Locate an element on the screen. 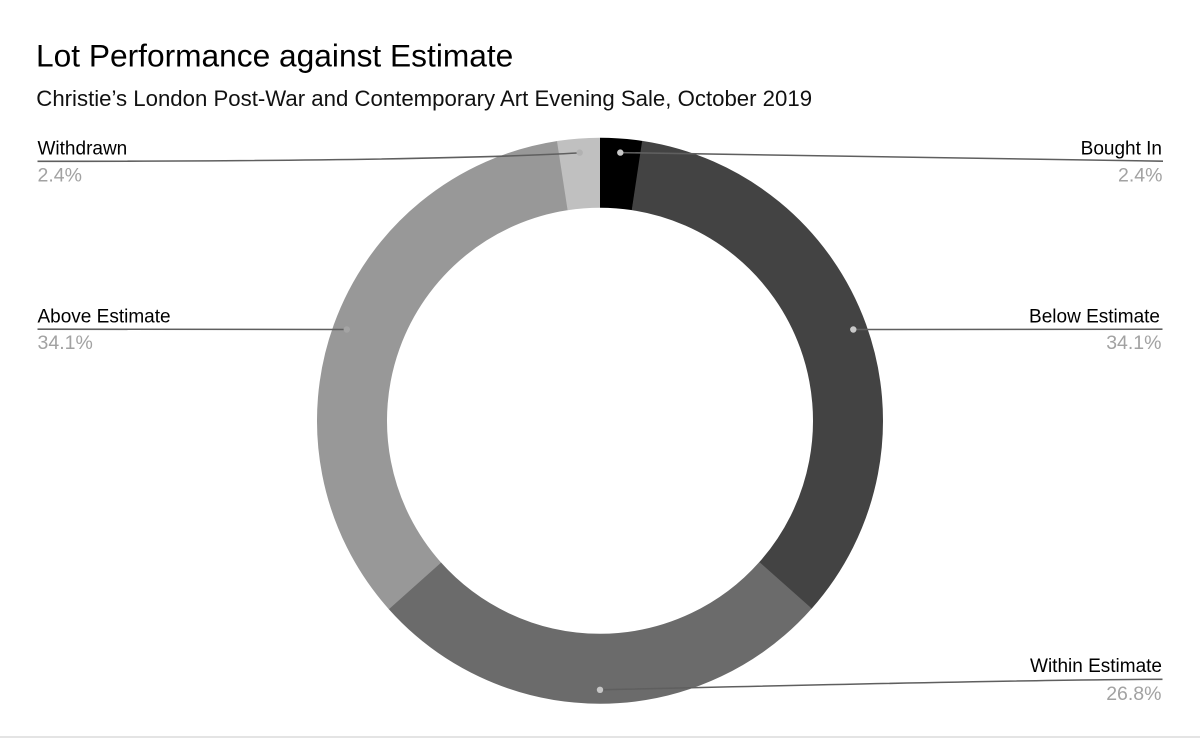 This screenshot has height=747, width=1200. svg-text: Within Estimate is located at coordinates (1096, 666).